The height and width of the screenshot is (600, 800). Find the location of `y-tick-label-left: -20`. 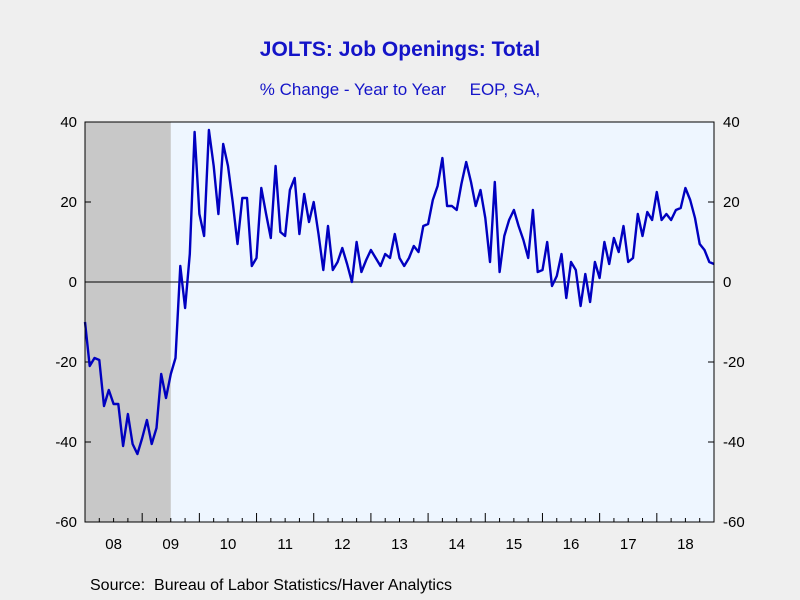

y-tick-label-left: -20 is located at coordinates (66, 362).